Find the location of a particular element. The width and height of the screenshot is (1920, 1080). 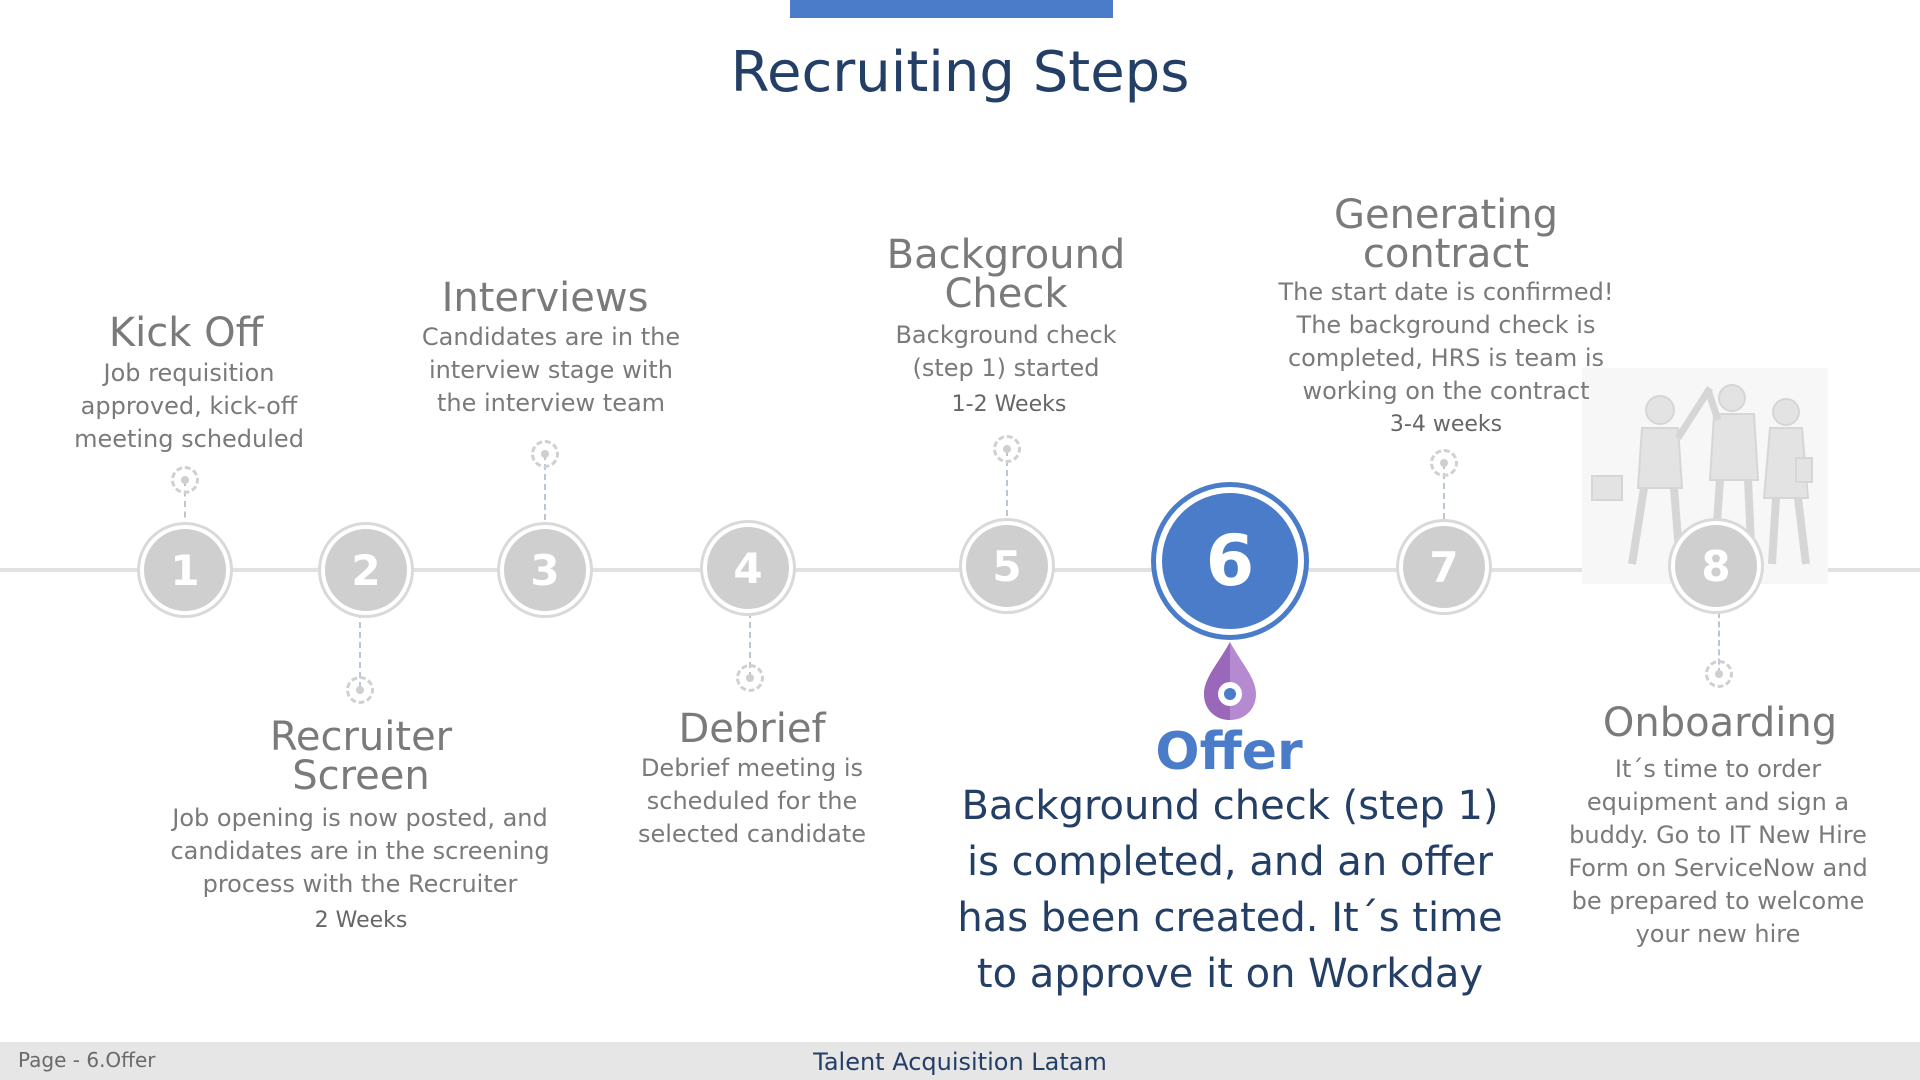

step-title-line: contract is located at coordinates (1446, 254).